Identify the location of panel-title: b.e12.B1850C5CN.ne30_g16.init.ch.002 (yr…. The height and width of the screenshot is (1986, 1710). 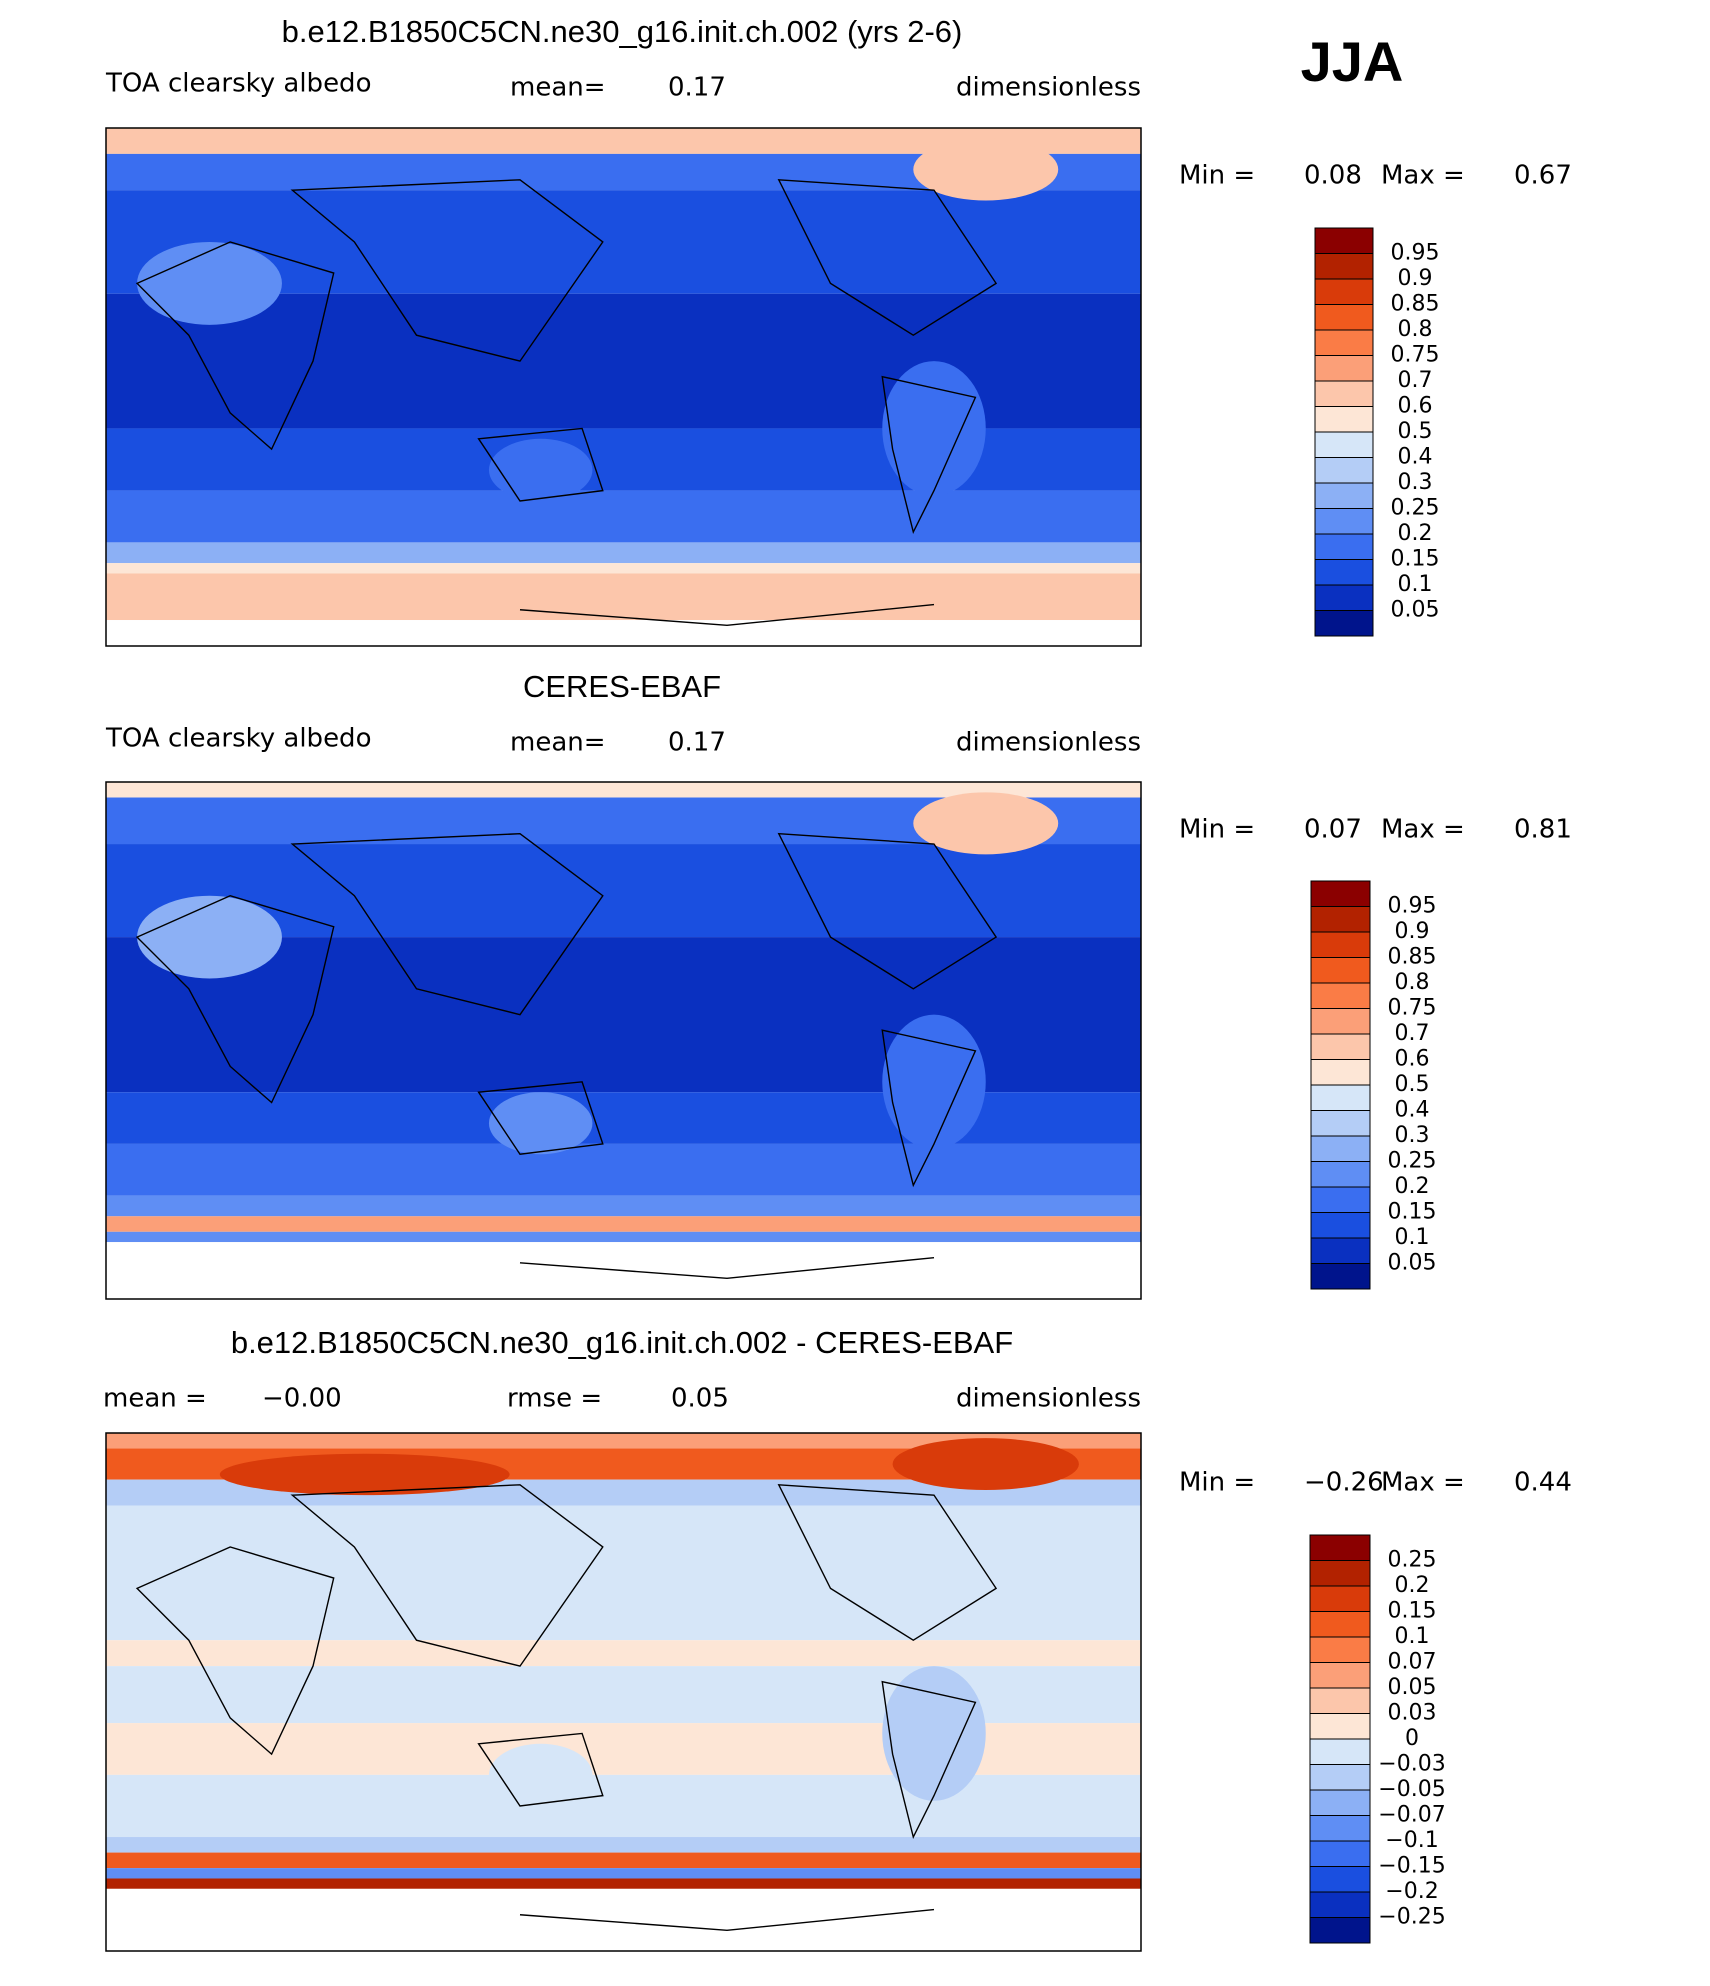
(622, 31).